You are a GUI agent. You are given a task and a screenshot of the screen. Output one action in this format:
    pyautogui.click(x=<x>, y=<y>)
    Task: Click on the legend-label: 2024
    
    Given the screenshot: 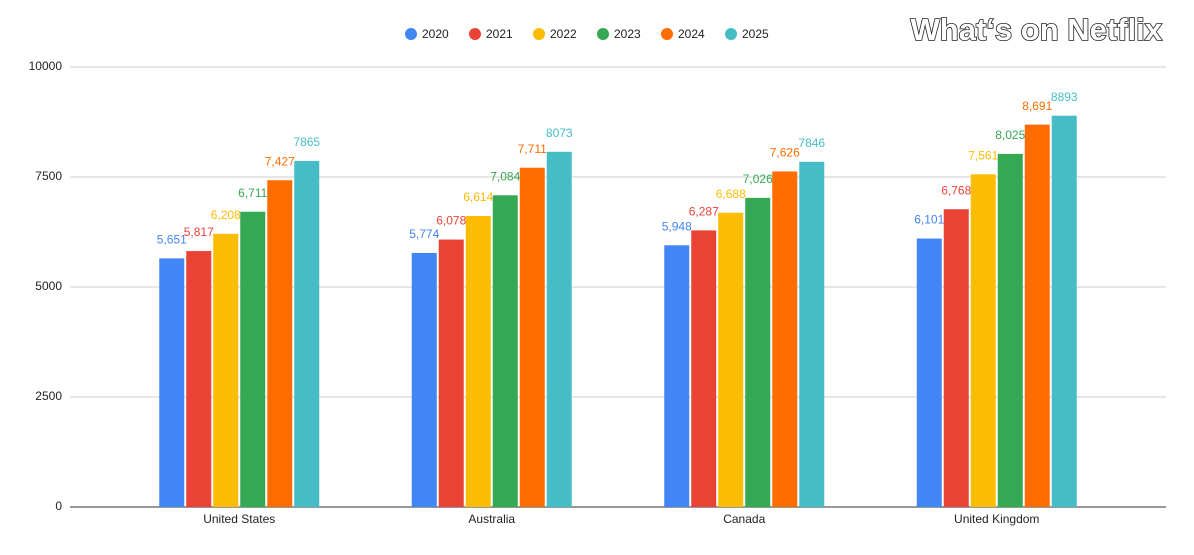 What is the action you would take?
    pyautogui.click(x=691, y=34)
    